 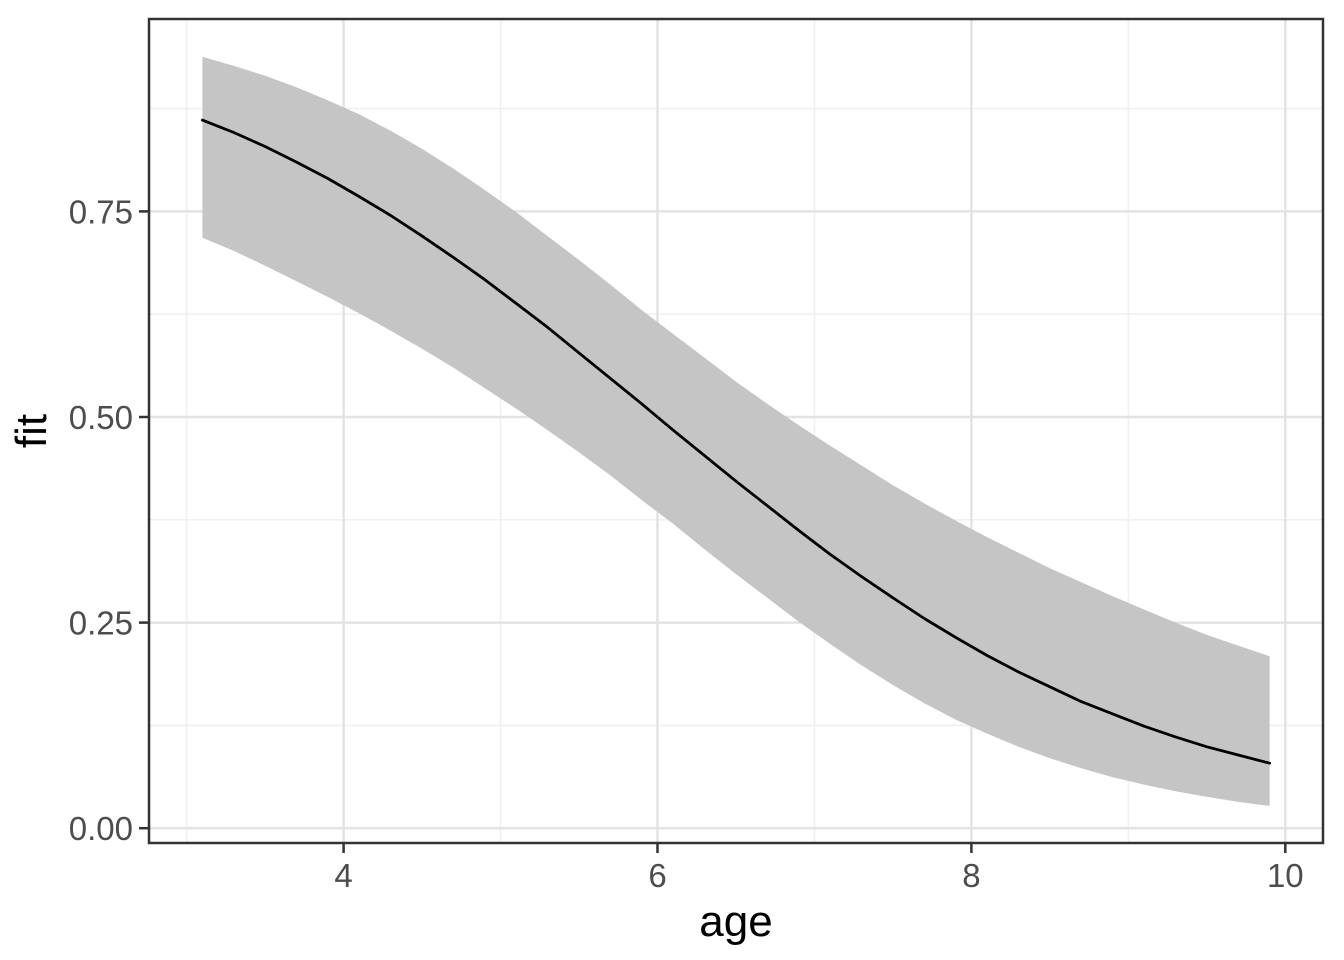 I want to click on y-tick-label: 0.75, so click(x=101, y=211).